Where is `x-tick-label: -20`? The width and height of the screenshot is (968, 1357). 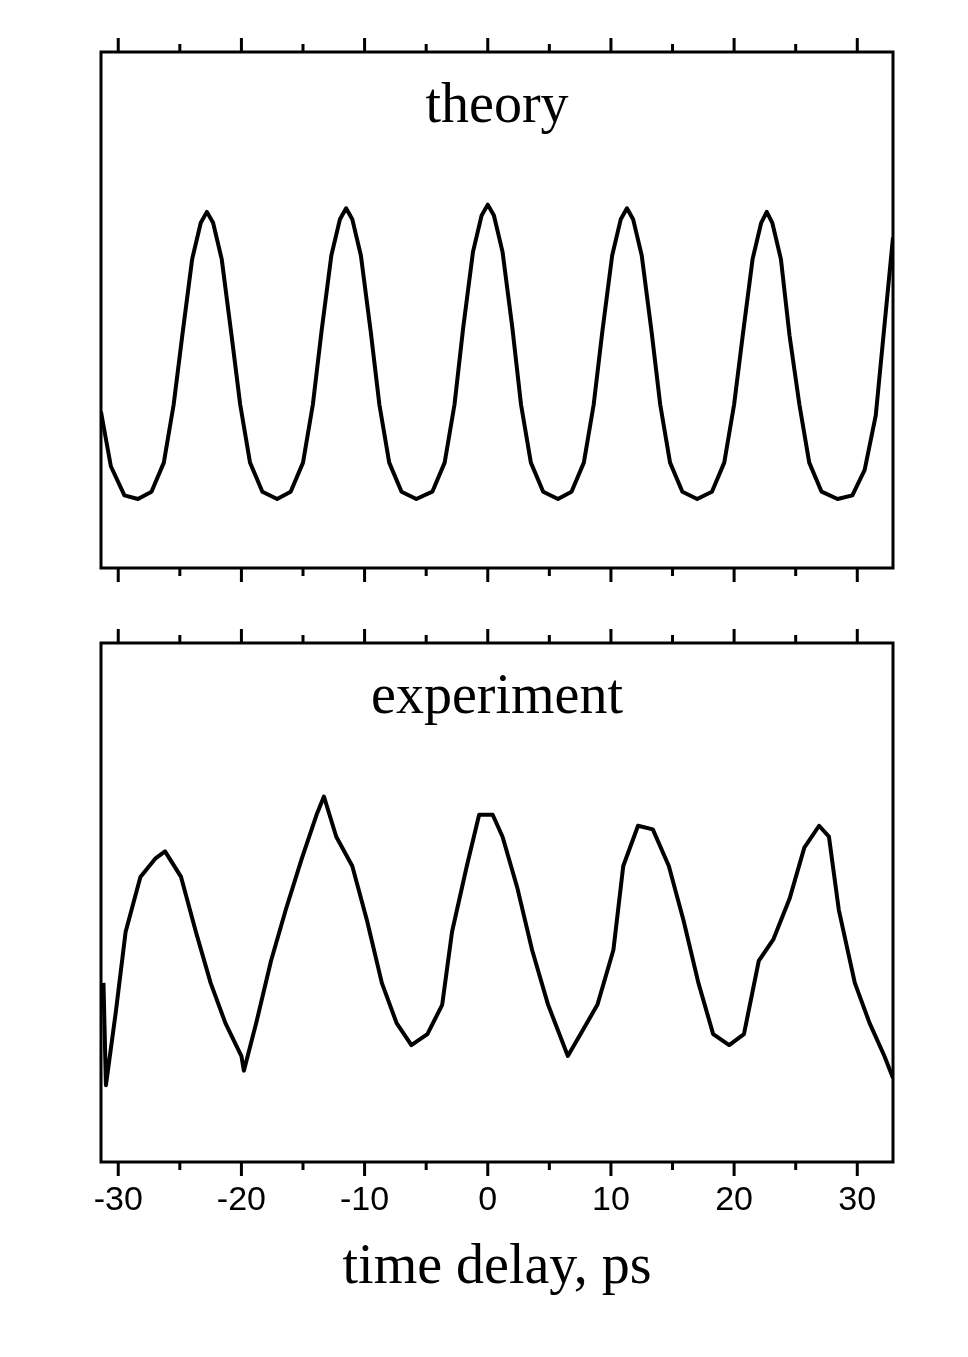
x-tick-label: -20 is located at coordinates (241, 1198).